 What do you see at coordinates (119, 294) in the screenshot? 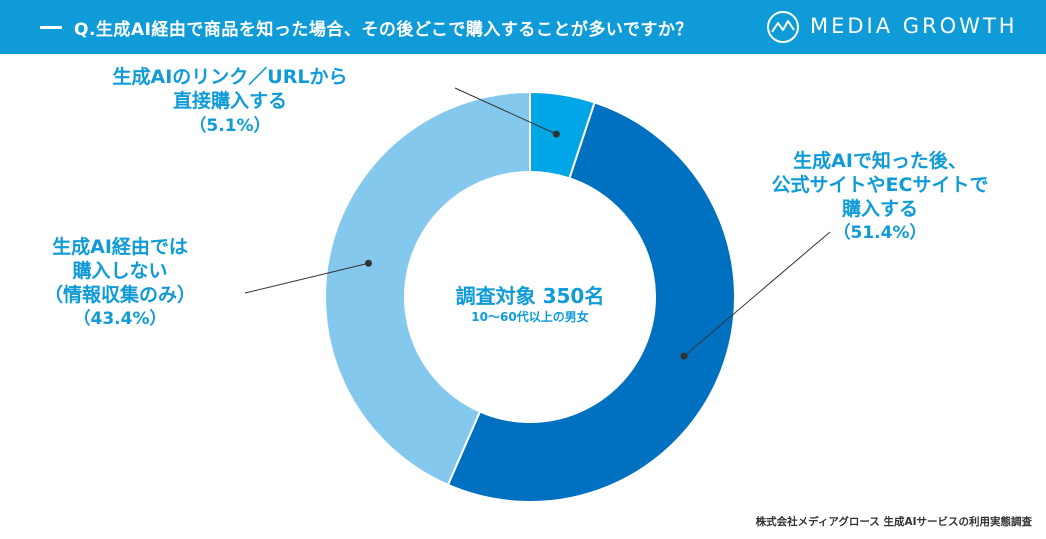
I see `slice-label-2-line-3: （情報収集のみ）` at bounding box center [119, 294].